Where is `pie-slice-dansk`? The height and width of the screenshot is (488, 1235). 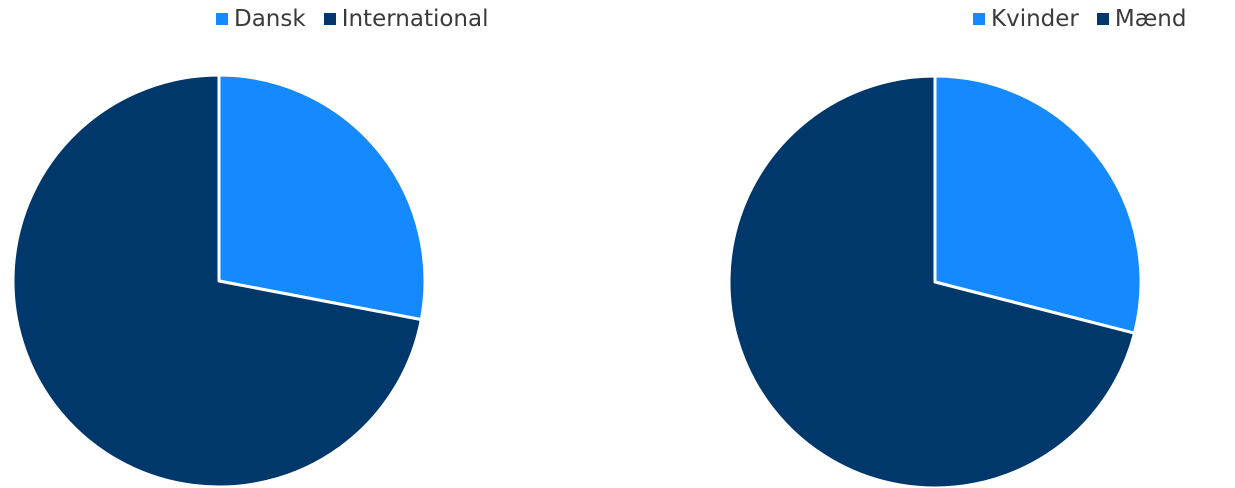
pie-slice-dansk is located at coordinates (322, 197).